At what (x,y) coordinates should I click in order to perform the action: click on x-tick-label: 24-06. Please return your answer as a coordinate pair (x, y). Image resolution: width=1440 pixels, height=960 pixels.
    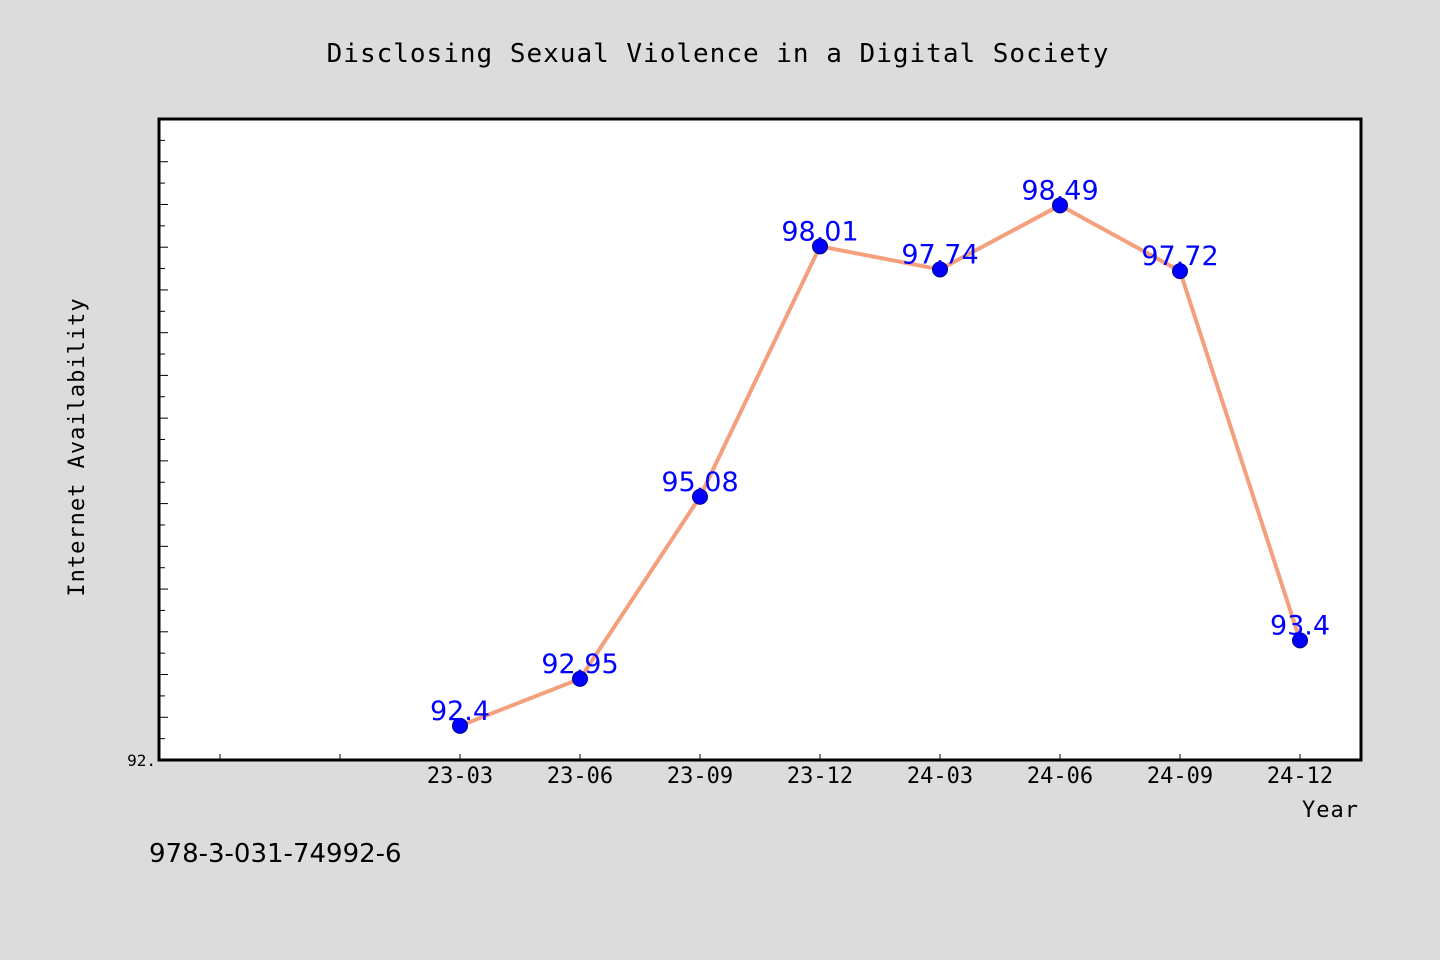
    Looking at the image, I should click on (1060, 776).